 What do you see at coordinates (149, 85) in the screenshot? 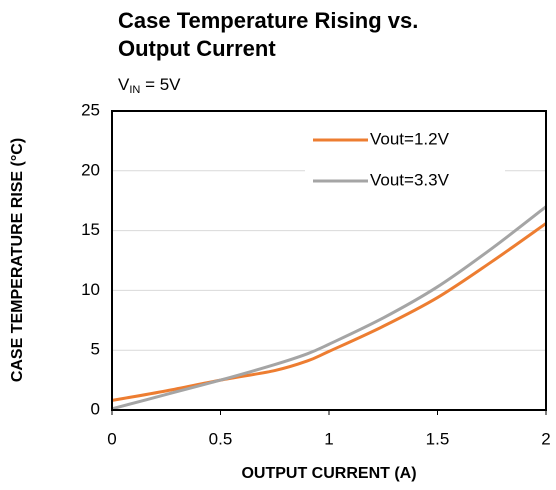
I see `chart-subtitle: VIN = 5V` at bounding box center [149, 85].